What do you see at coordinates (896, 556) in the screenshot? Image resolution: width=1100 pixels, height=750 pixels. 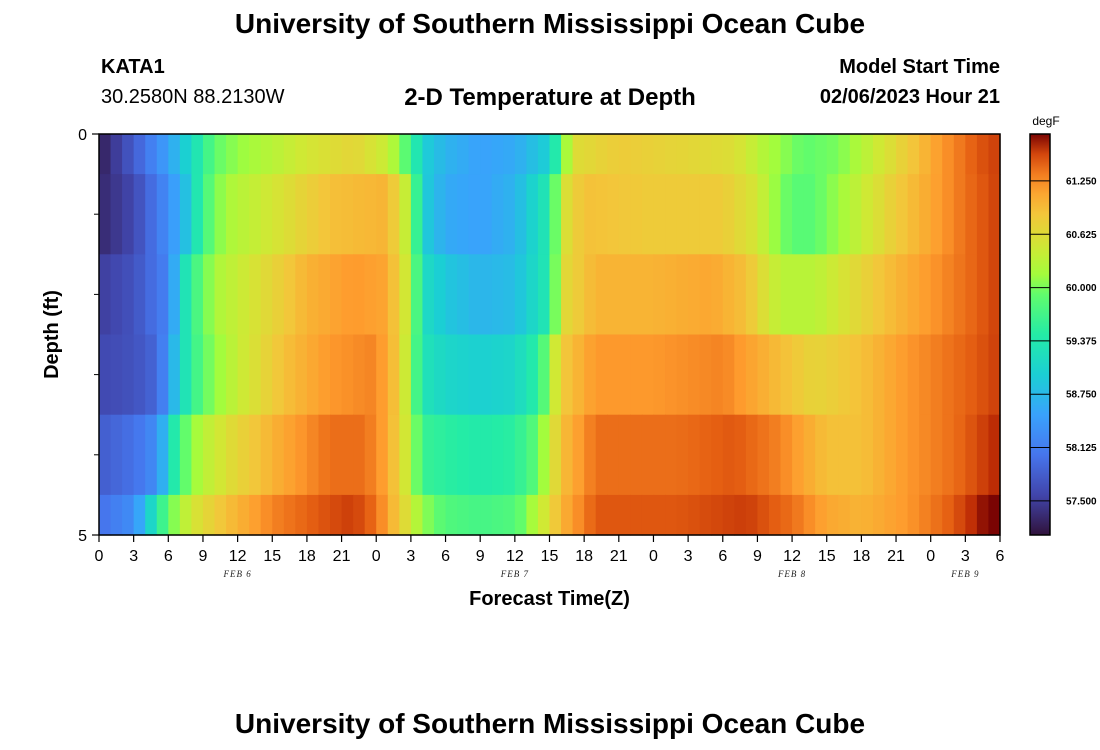 I see `x-tick-label: 21` at bounding box center [896, 556].